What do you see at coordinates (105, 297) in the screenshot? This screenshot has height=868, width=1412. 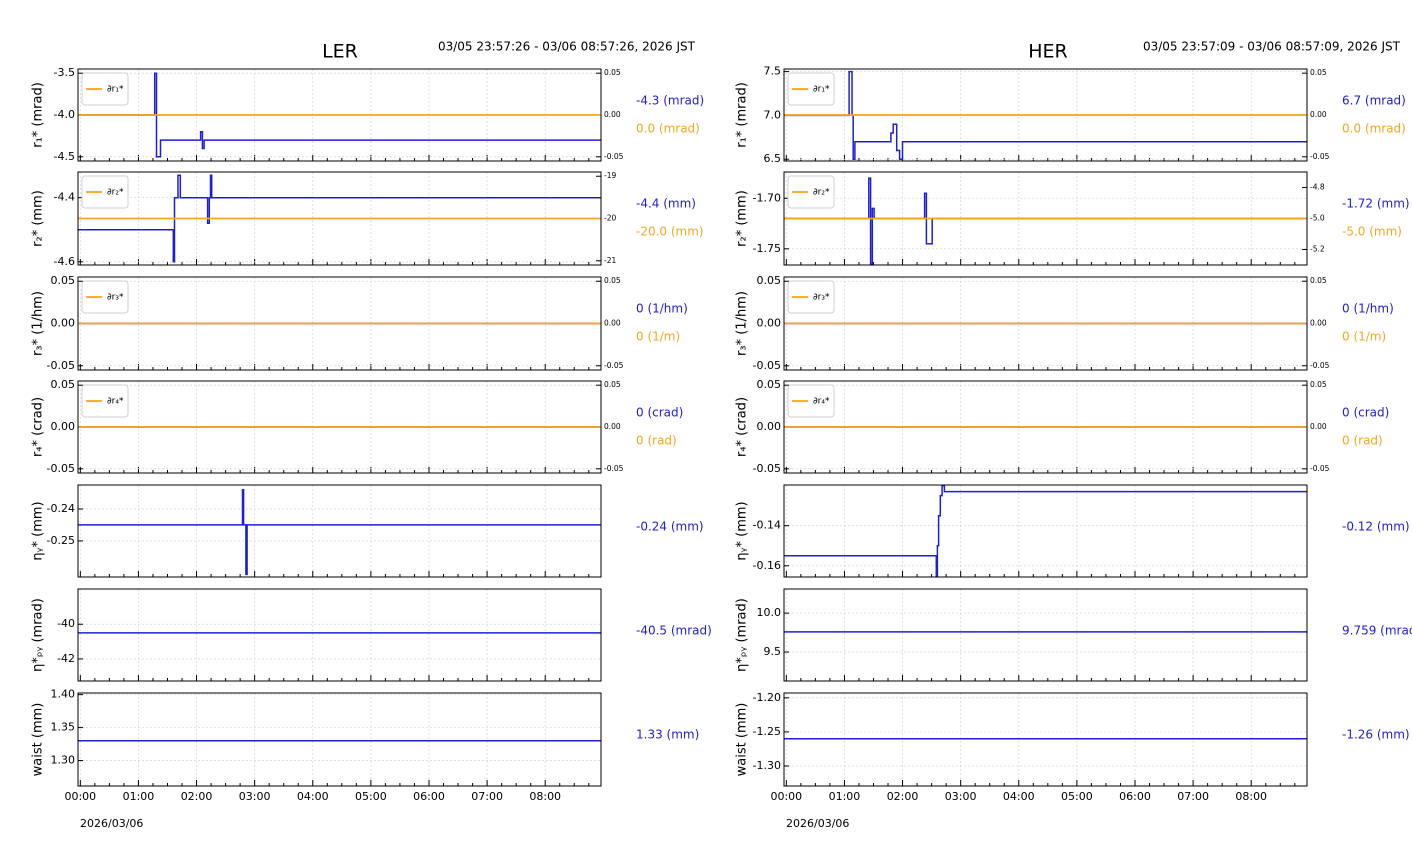 I see `legend: ∂r₃*` at bounding box center [105, 297].